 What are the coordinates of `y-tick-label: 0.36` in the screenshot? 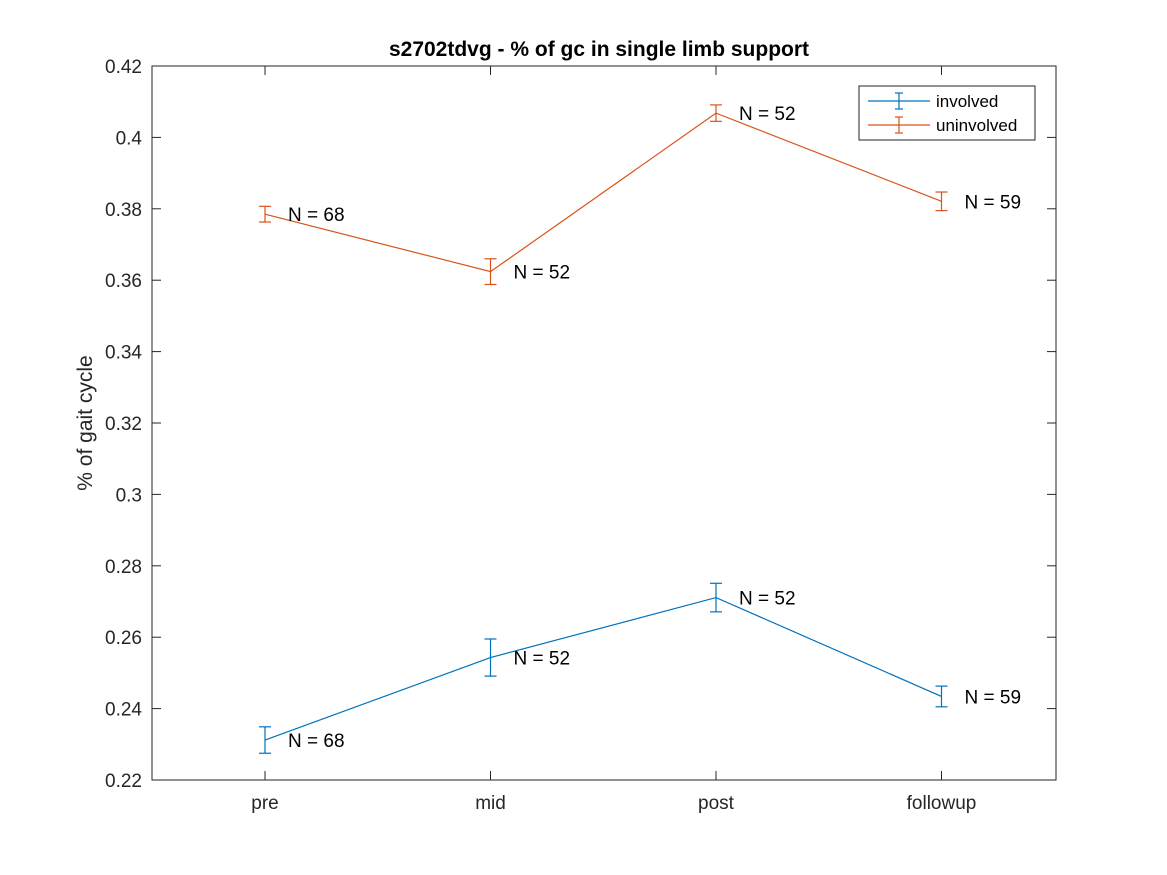 It's located at (123, 281).